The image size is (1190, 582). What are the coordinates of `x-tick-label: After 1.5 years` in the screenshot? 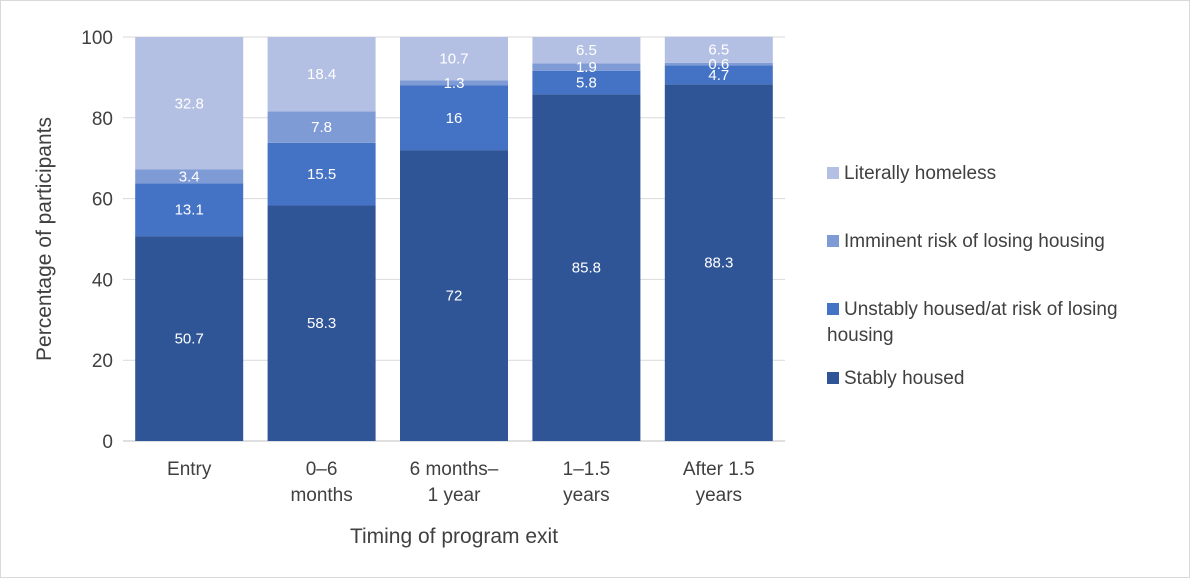 It's located at (719, 482).